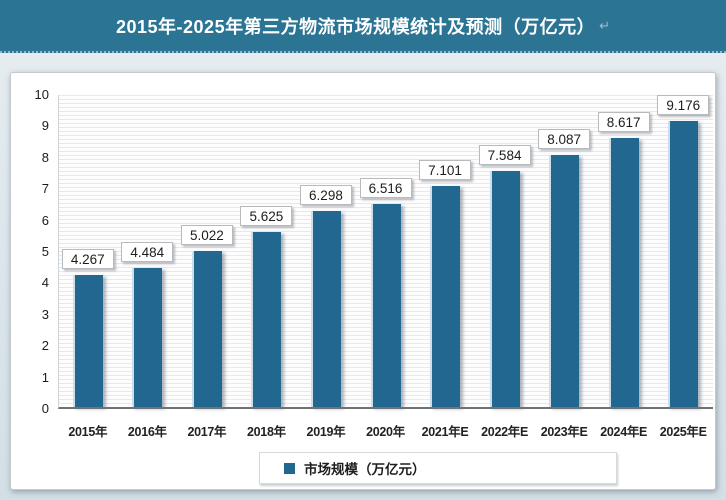  I want to click on value-label: 6.298, so click(325, 195).